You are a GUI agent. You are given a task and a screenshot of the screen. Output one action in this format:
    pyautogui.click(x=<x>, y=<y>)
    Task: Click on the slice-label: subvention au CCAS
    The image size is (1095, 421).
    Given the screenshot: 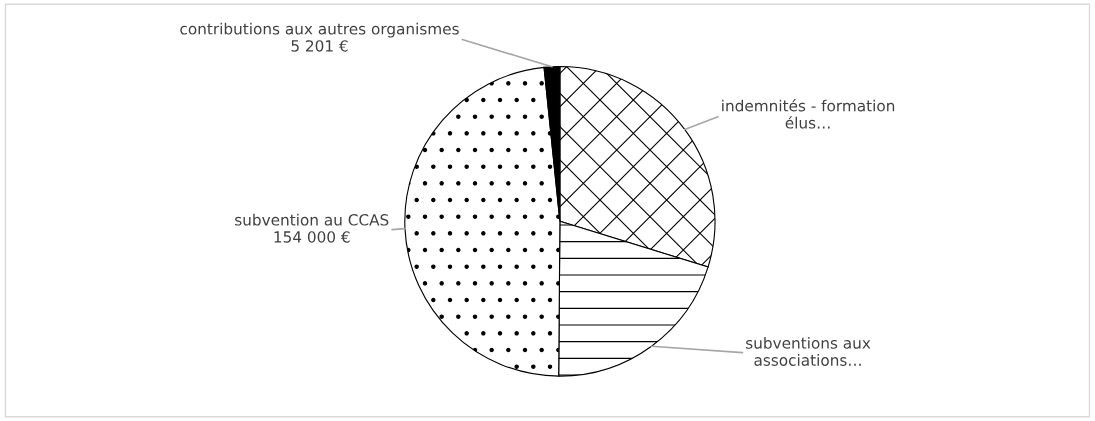 What is the action you would take?
    pyautogui.click(x=312, y=219)
    